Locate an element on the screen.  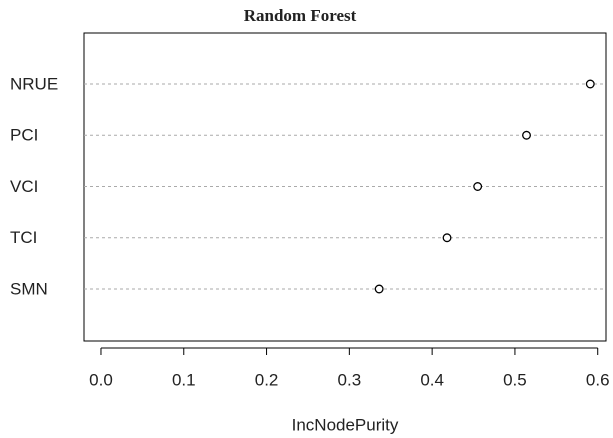
y-tick-label: PCI is located at coordinates (24, 135).